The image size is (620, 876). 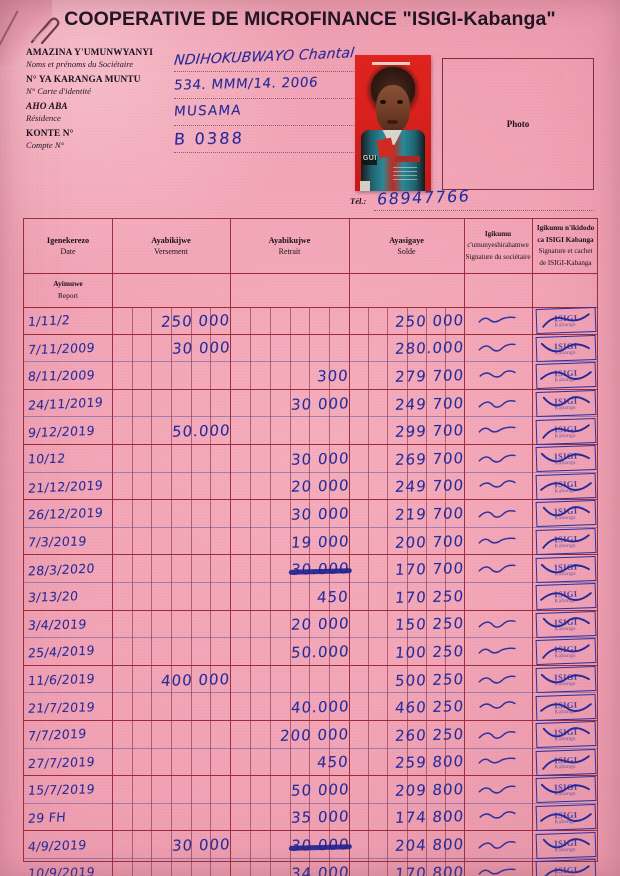 What do you see at coordinates (409, 404) in the screenshot?
I see `cell-solde: 249 700` at bounding box center [409, 404].